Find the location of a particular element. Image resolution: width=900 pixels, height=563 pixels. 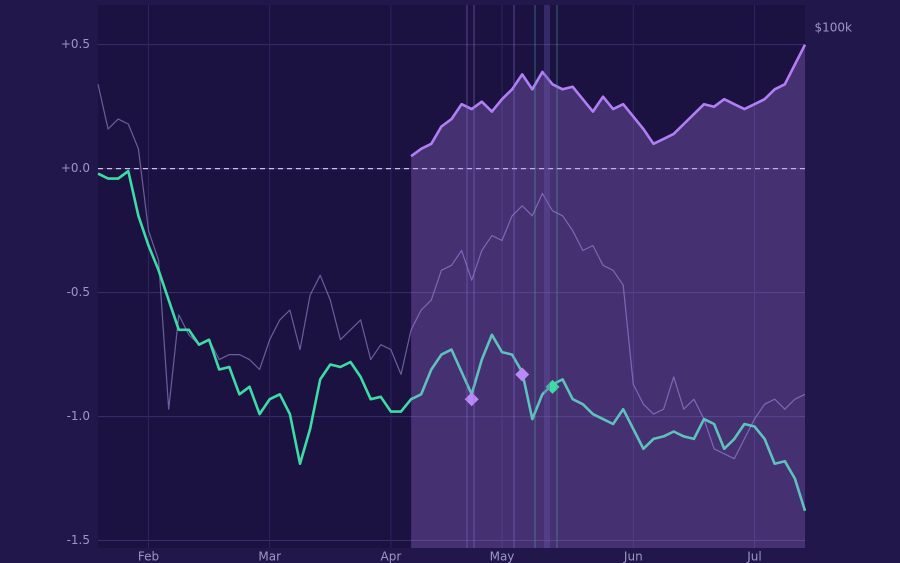

event-band is located at coordinates (547, 276).